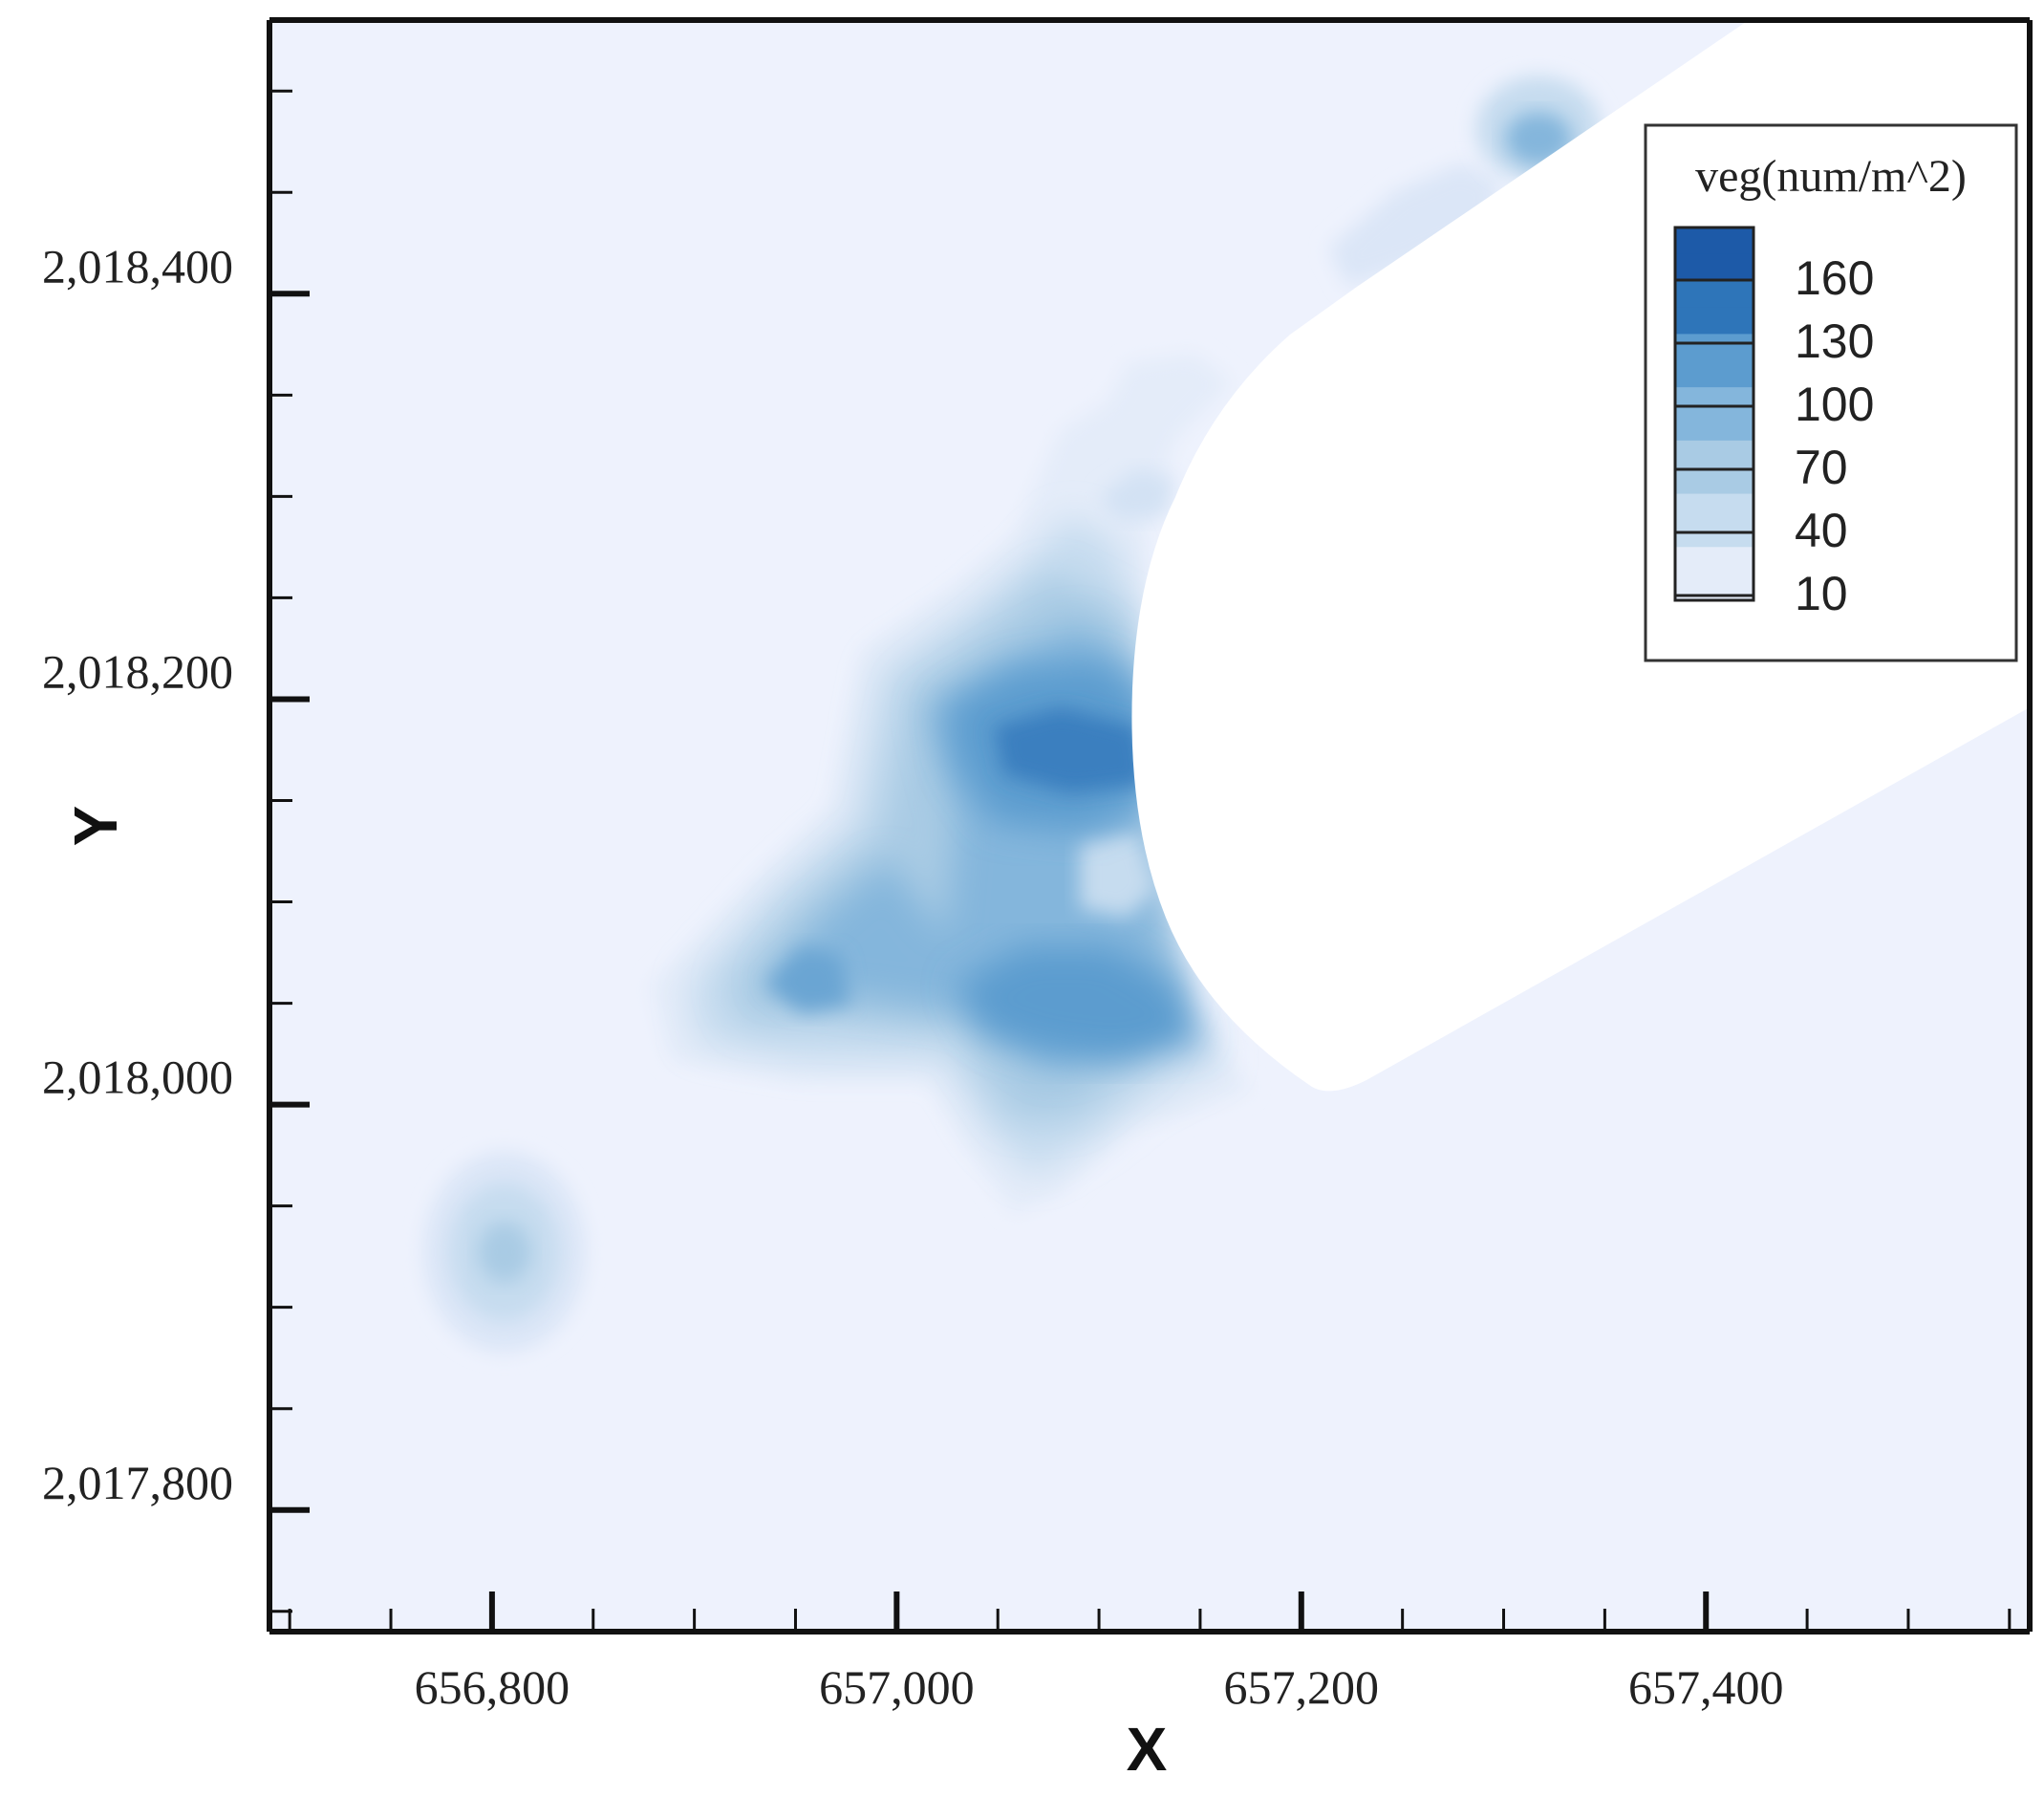 The image size is (2044, 1797). What do you see at coordinates (1137, 494) in the screenshot?
I see `contour-upper-patch` at bounding box center [1137, 494].